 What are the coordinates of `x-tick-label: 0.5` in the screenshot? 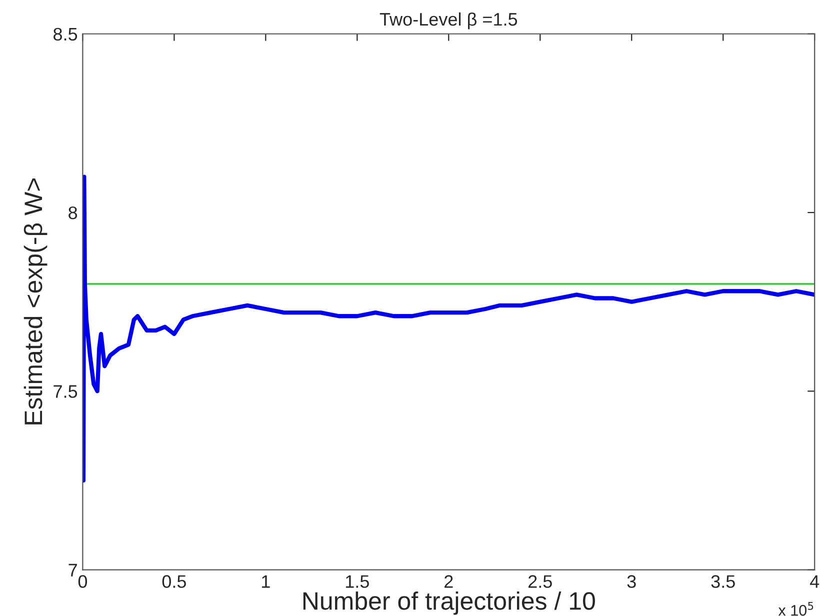 It's located at (174, 581).